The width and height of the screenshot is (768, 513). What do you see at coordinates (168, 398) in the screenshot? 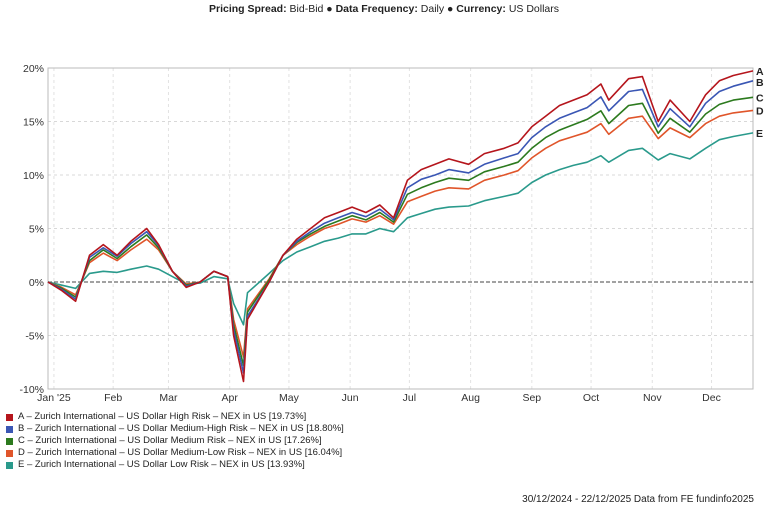
I see `x-tick-label: Mar` at bounding box center [168, 398].